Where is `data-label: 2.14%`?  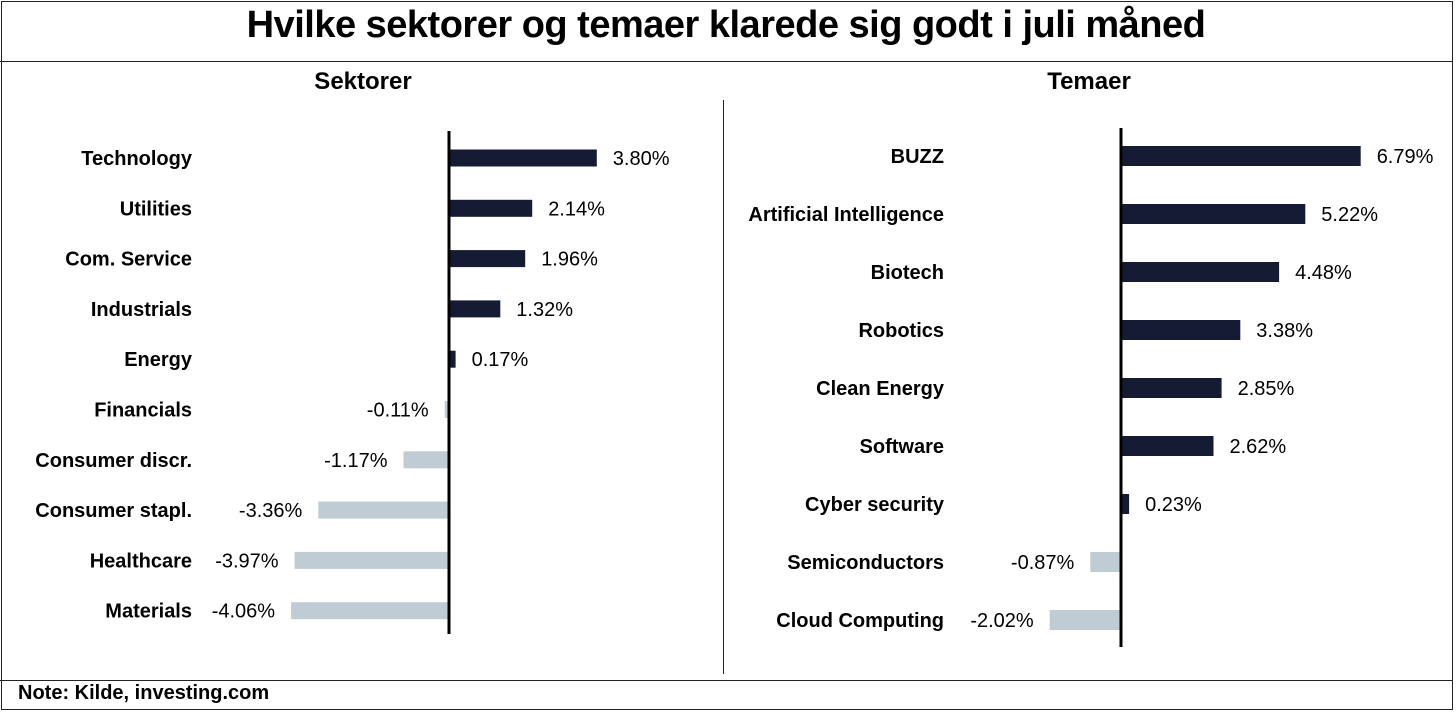 data-label: 2.14% is located at coordinates (576, 209).